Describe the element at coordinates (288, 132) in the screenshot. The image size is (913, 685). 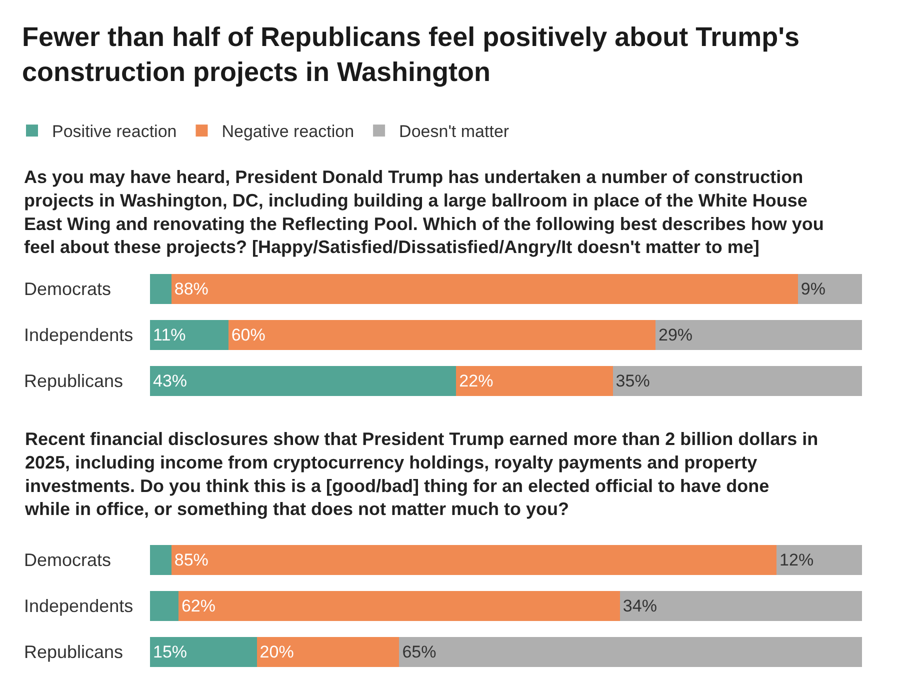
I see `legend-label: Negative reaction` at that location.